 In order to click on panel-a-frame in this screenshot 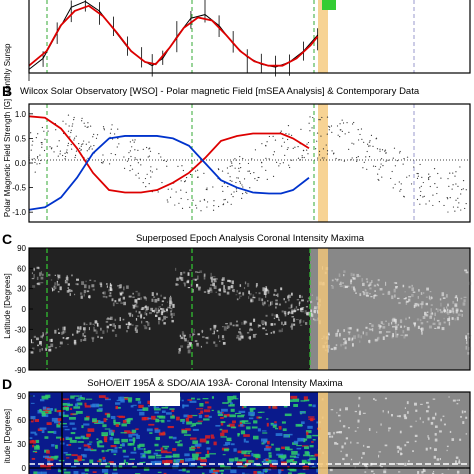, I will do `click(249, 37)`.